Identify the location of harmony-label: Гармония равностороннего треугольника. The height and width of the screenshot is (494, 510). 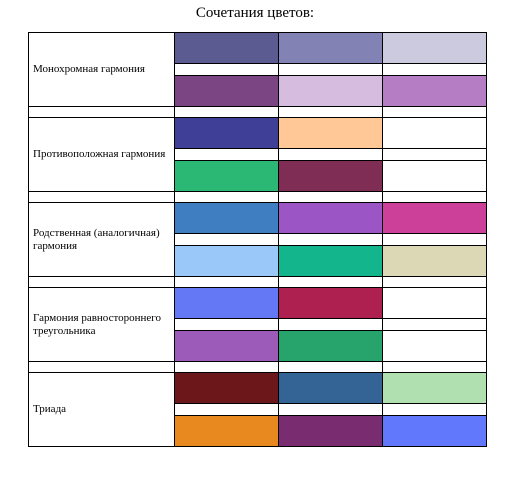
(101, 324).